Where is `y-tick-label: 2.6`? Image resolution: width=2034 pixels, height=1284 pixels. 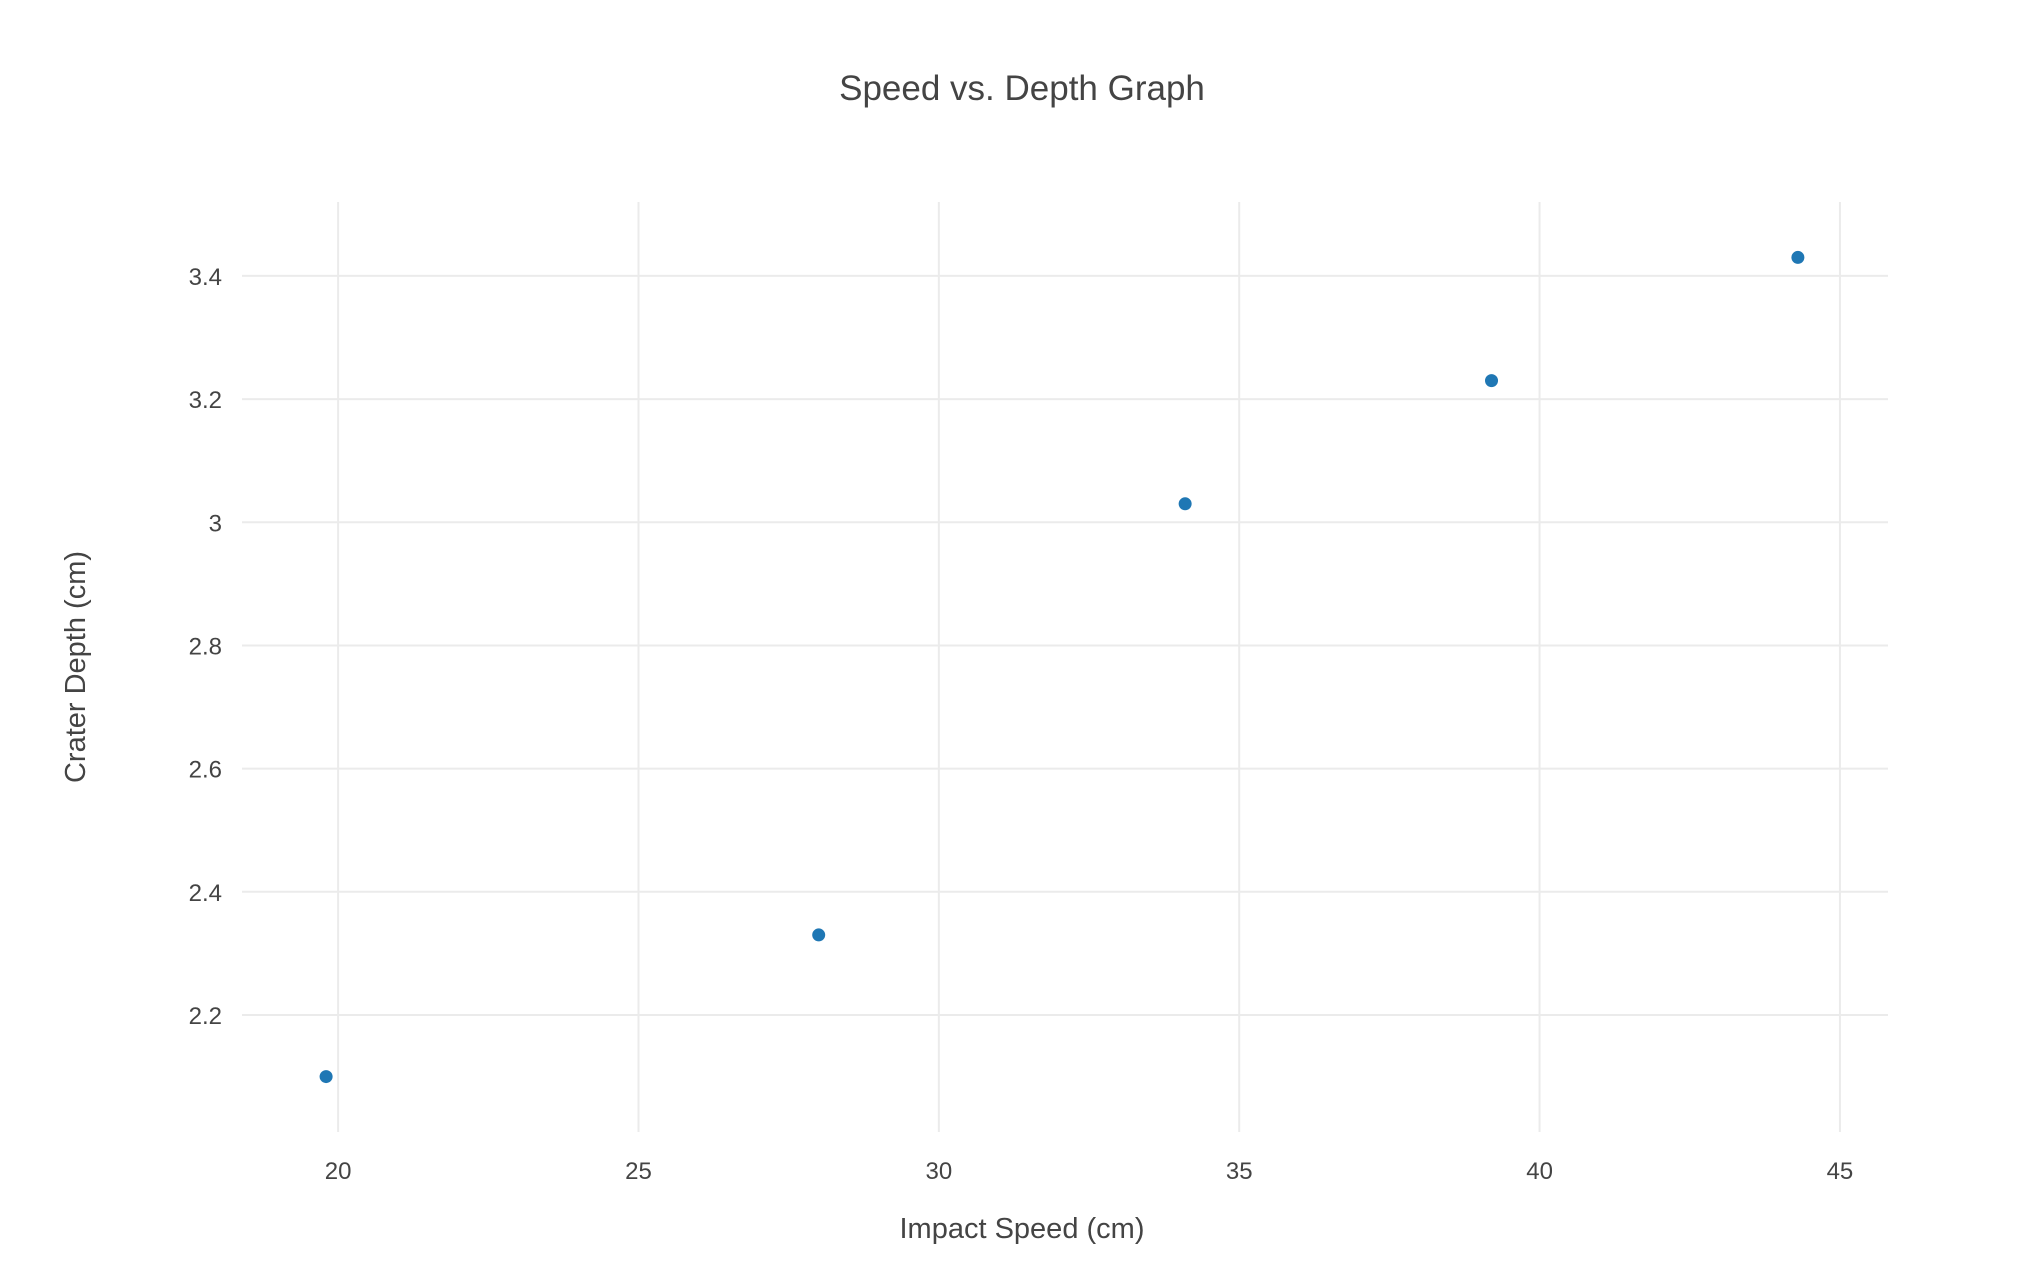
y-tick-label: 2.6 is located at coordinates (205, 770).